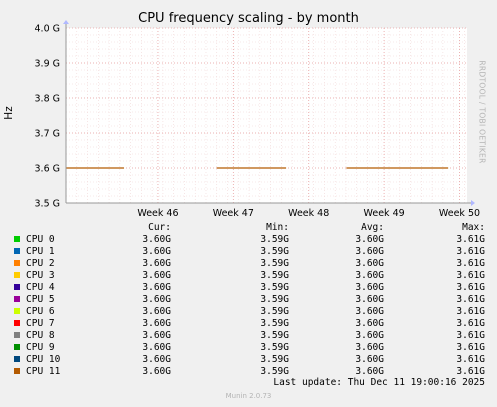  Describe the element at coordinates (43, 359) in the screenshot. I see `legend-series-name: CPU 10` at that location.